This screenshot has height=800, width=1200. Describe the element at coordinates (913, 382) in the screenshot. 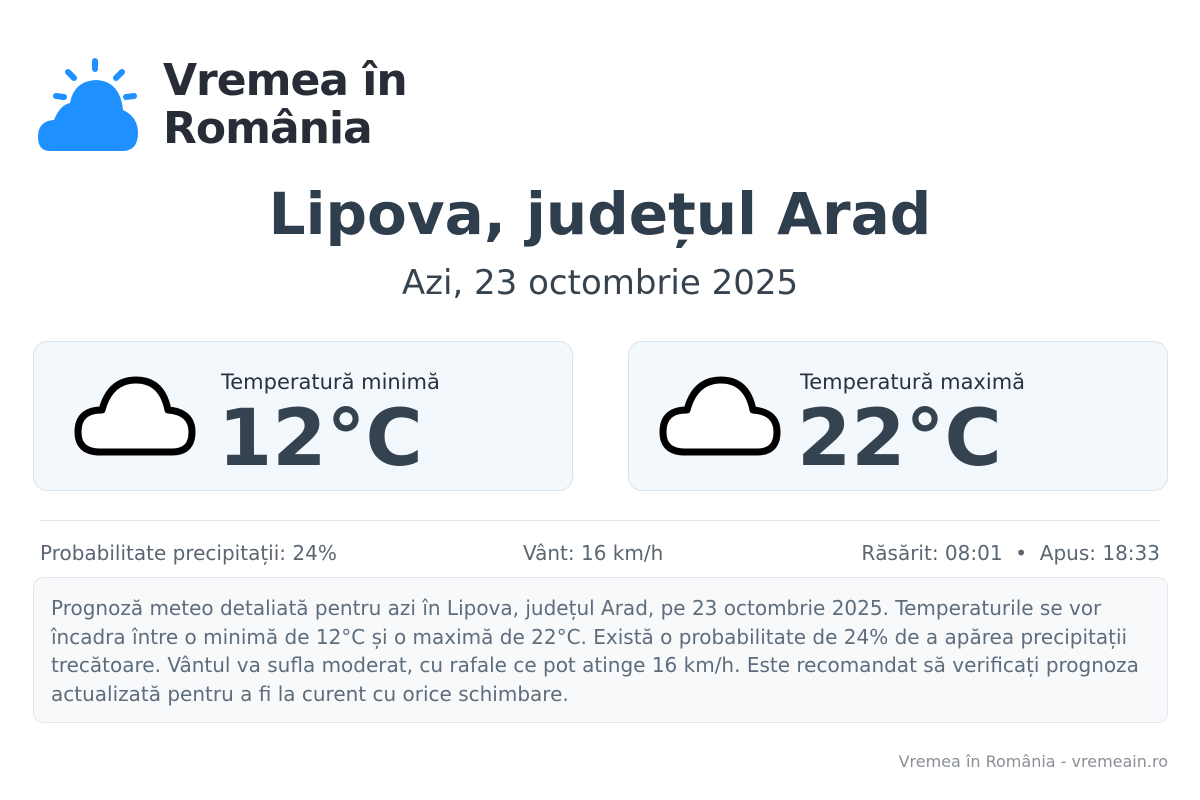

I see `max-temperature-label: Temperatură maximă` at that location.